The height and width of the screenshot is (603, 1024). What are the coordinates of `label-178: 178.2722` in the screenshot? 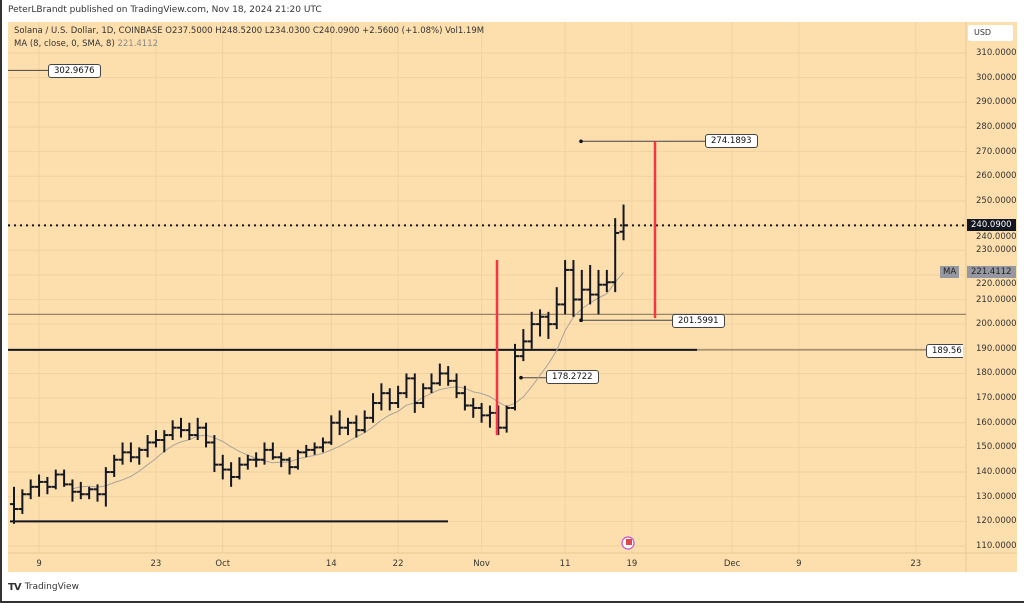 It's located at (572, 377).